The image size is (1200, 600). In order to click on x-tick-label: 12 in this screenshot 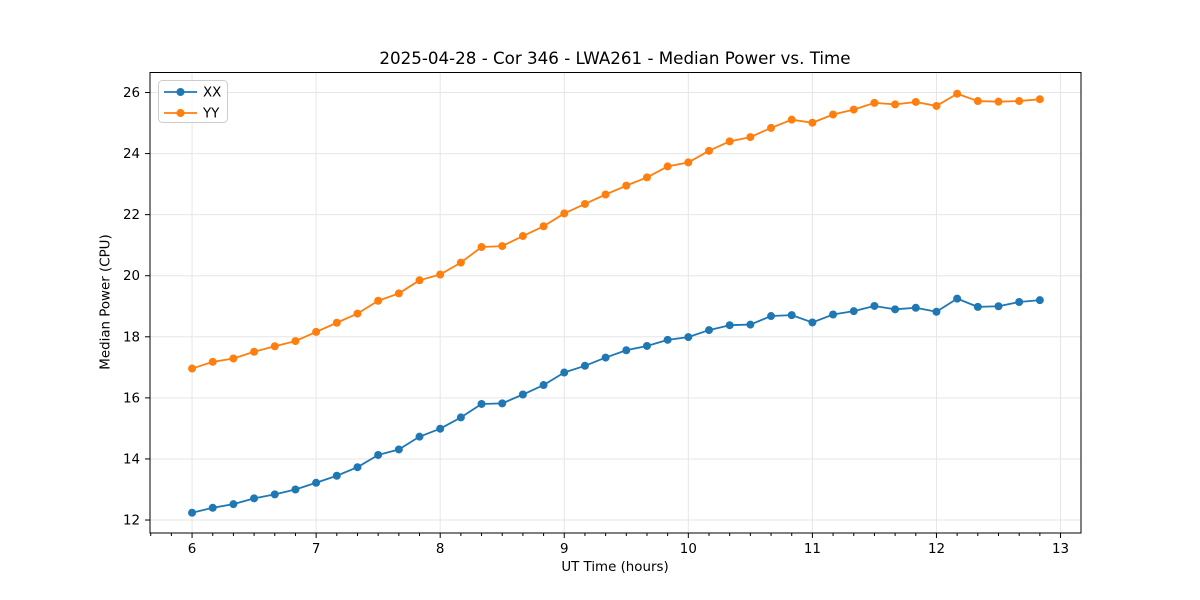, I will do `click(936, 549)`.